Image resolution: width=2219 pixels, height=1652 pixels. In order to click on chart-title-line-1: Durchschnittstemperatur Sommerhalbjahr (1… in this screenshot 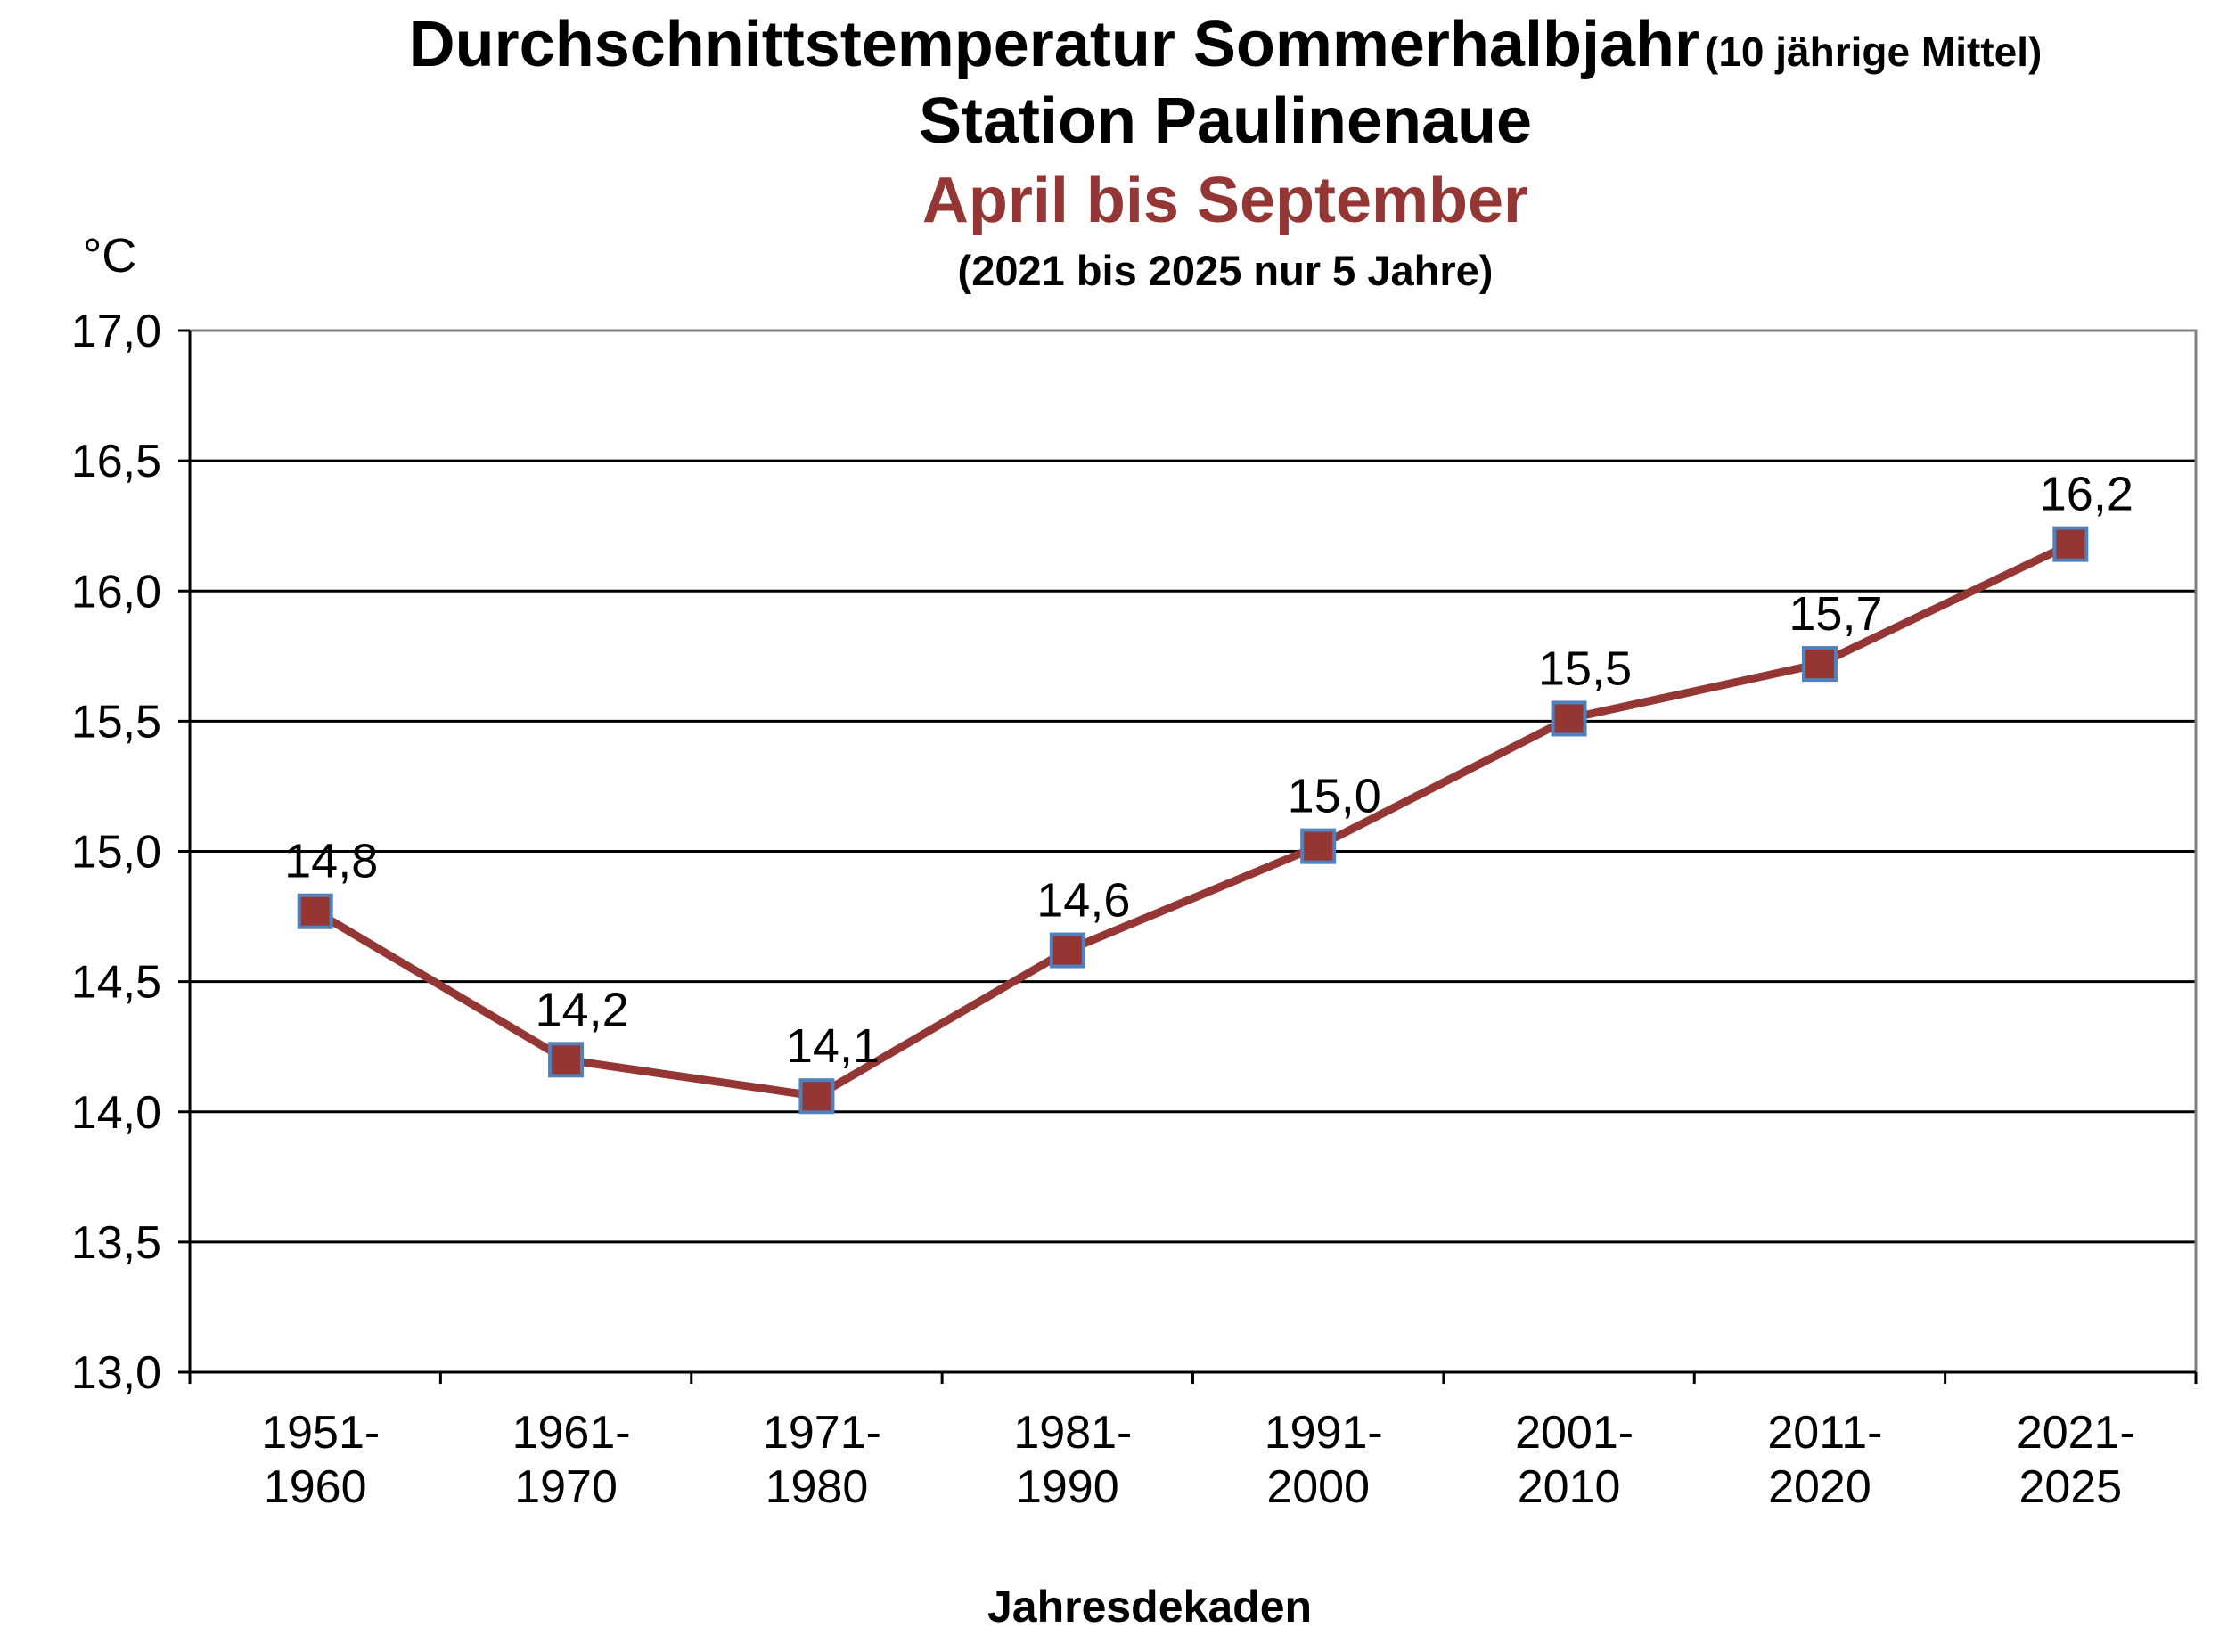, I will do `click(1226, 45)`.